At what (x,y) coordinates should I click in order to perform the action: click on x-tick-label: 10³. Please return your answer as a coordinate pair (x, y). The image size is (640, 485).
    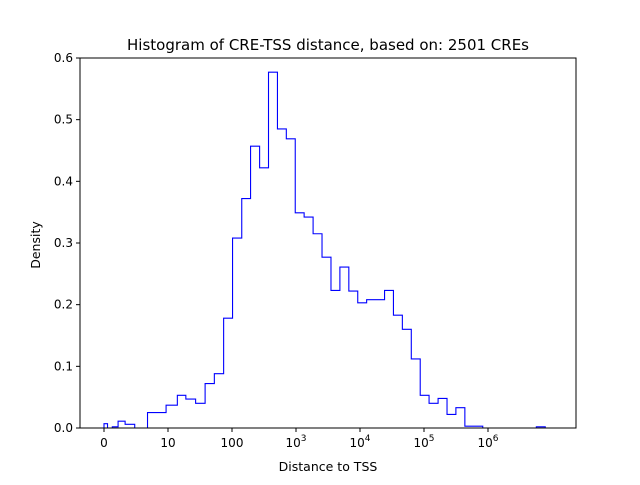
    Looking at the image, I should click on (295, 442).